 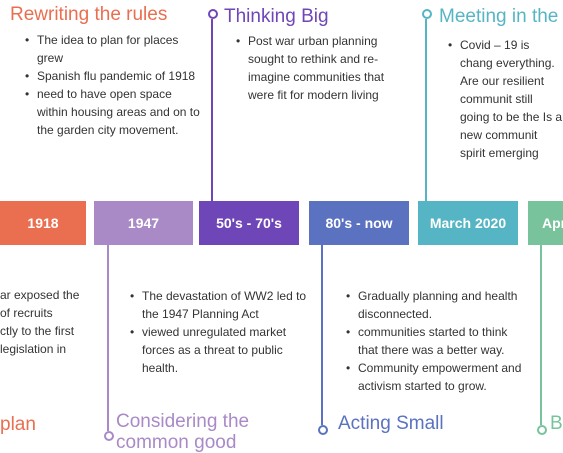 What do you see at coordinates (26, 313) in the screenshot?
I see `text-line: of recruits` at bounding box center [26, 313].